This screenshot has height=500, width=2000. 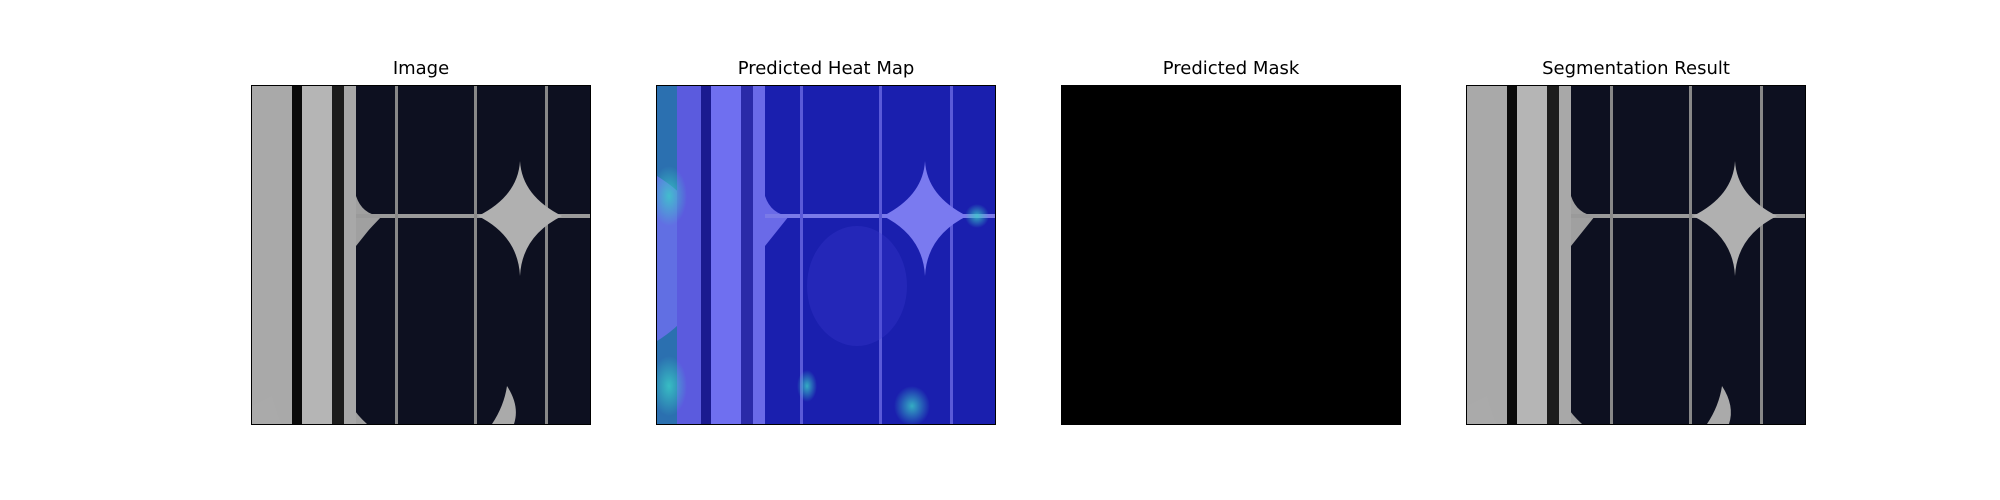 I want to click on panel-title-mask: Predicted Mask, so click(x=1231, y=68).